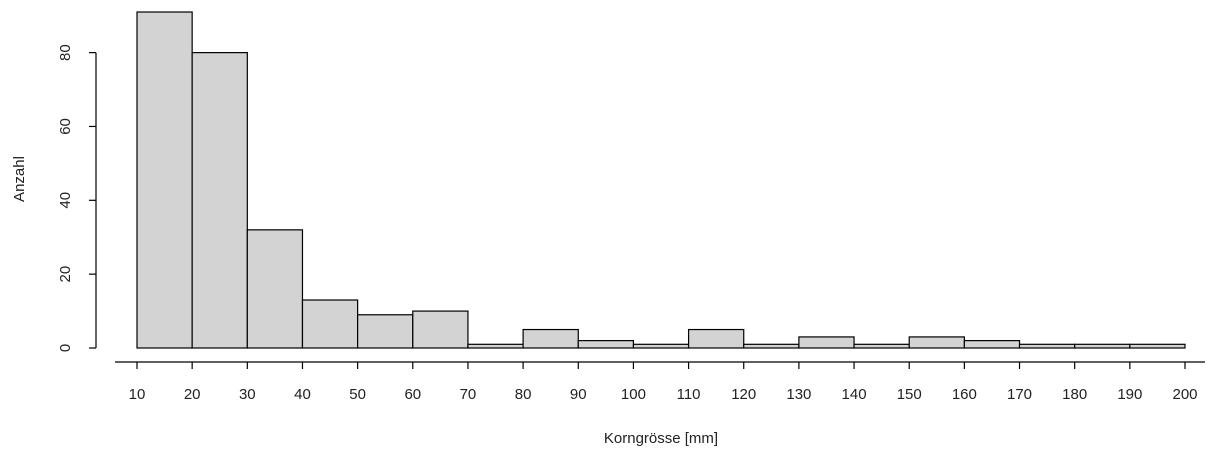  Describe the element at coordinates (798, 394) in the screenshot. I see `x-tick-label: 130` at that location.